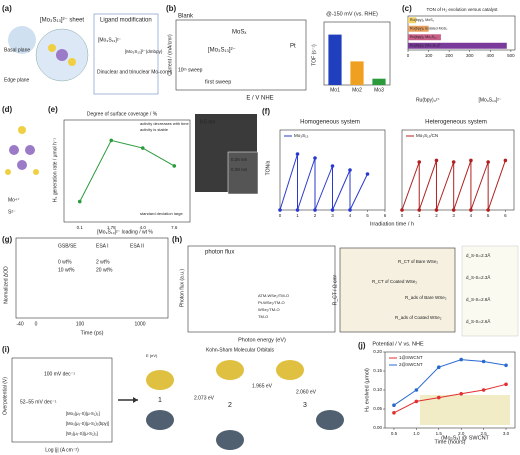 This screenshot has width=520, height=455. What do you see at coordinates (449, 55) in the screenshot?
I see `x-tick-label: 200` at bounding box center [449, 55].